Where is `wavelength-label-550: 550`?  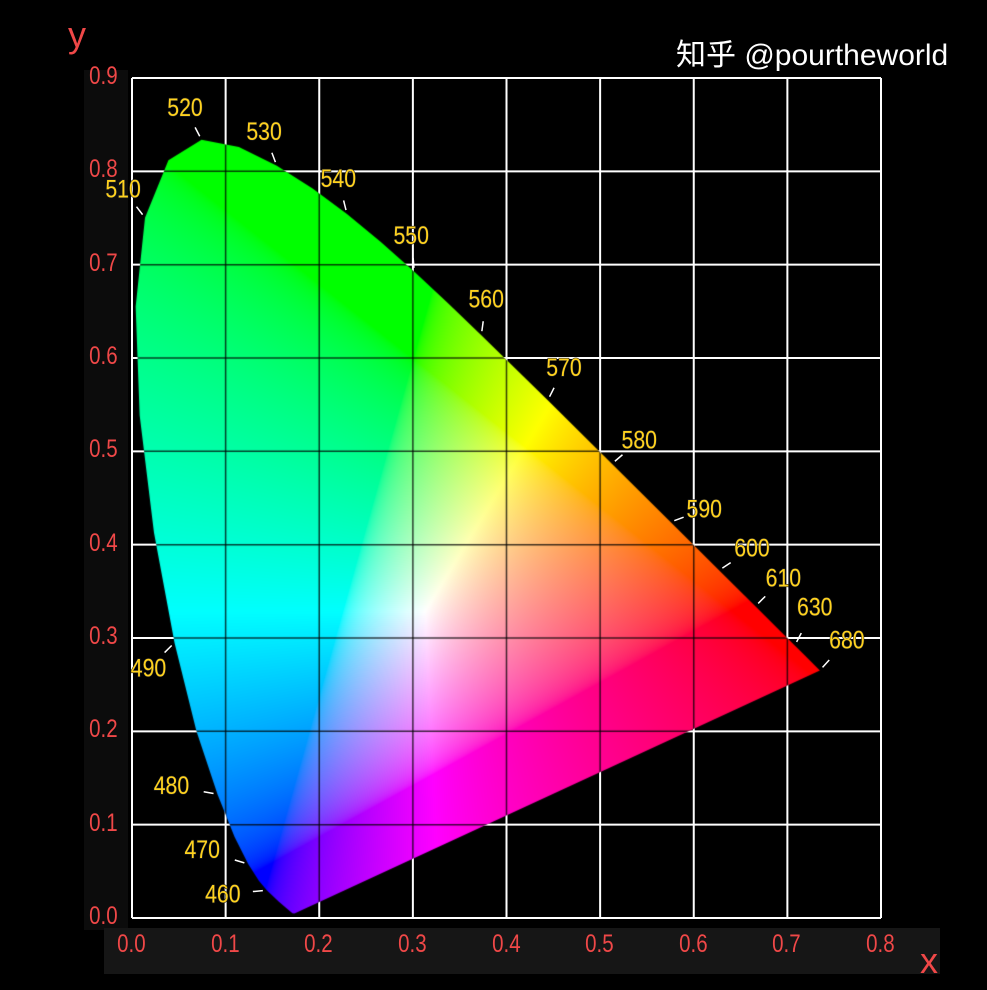 wavelength-label-550: 550 is located at coordinates (410, 235).